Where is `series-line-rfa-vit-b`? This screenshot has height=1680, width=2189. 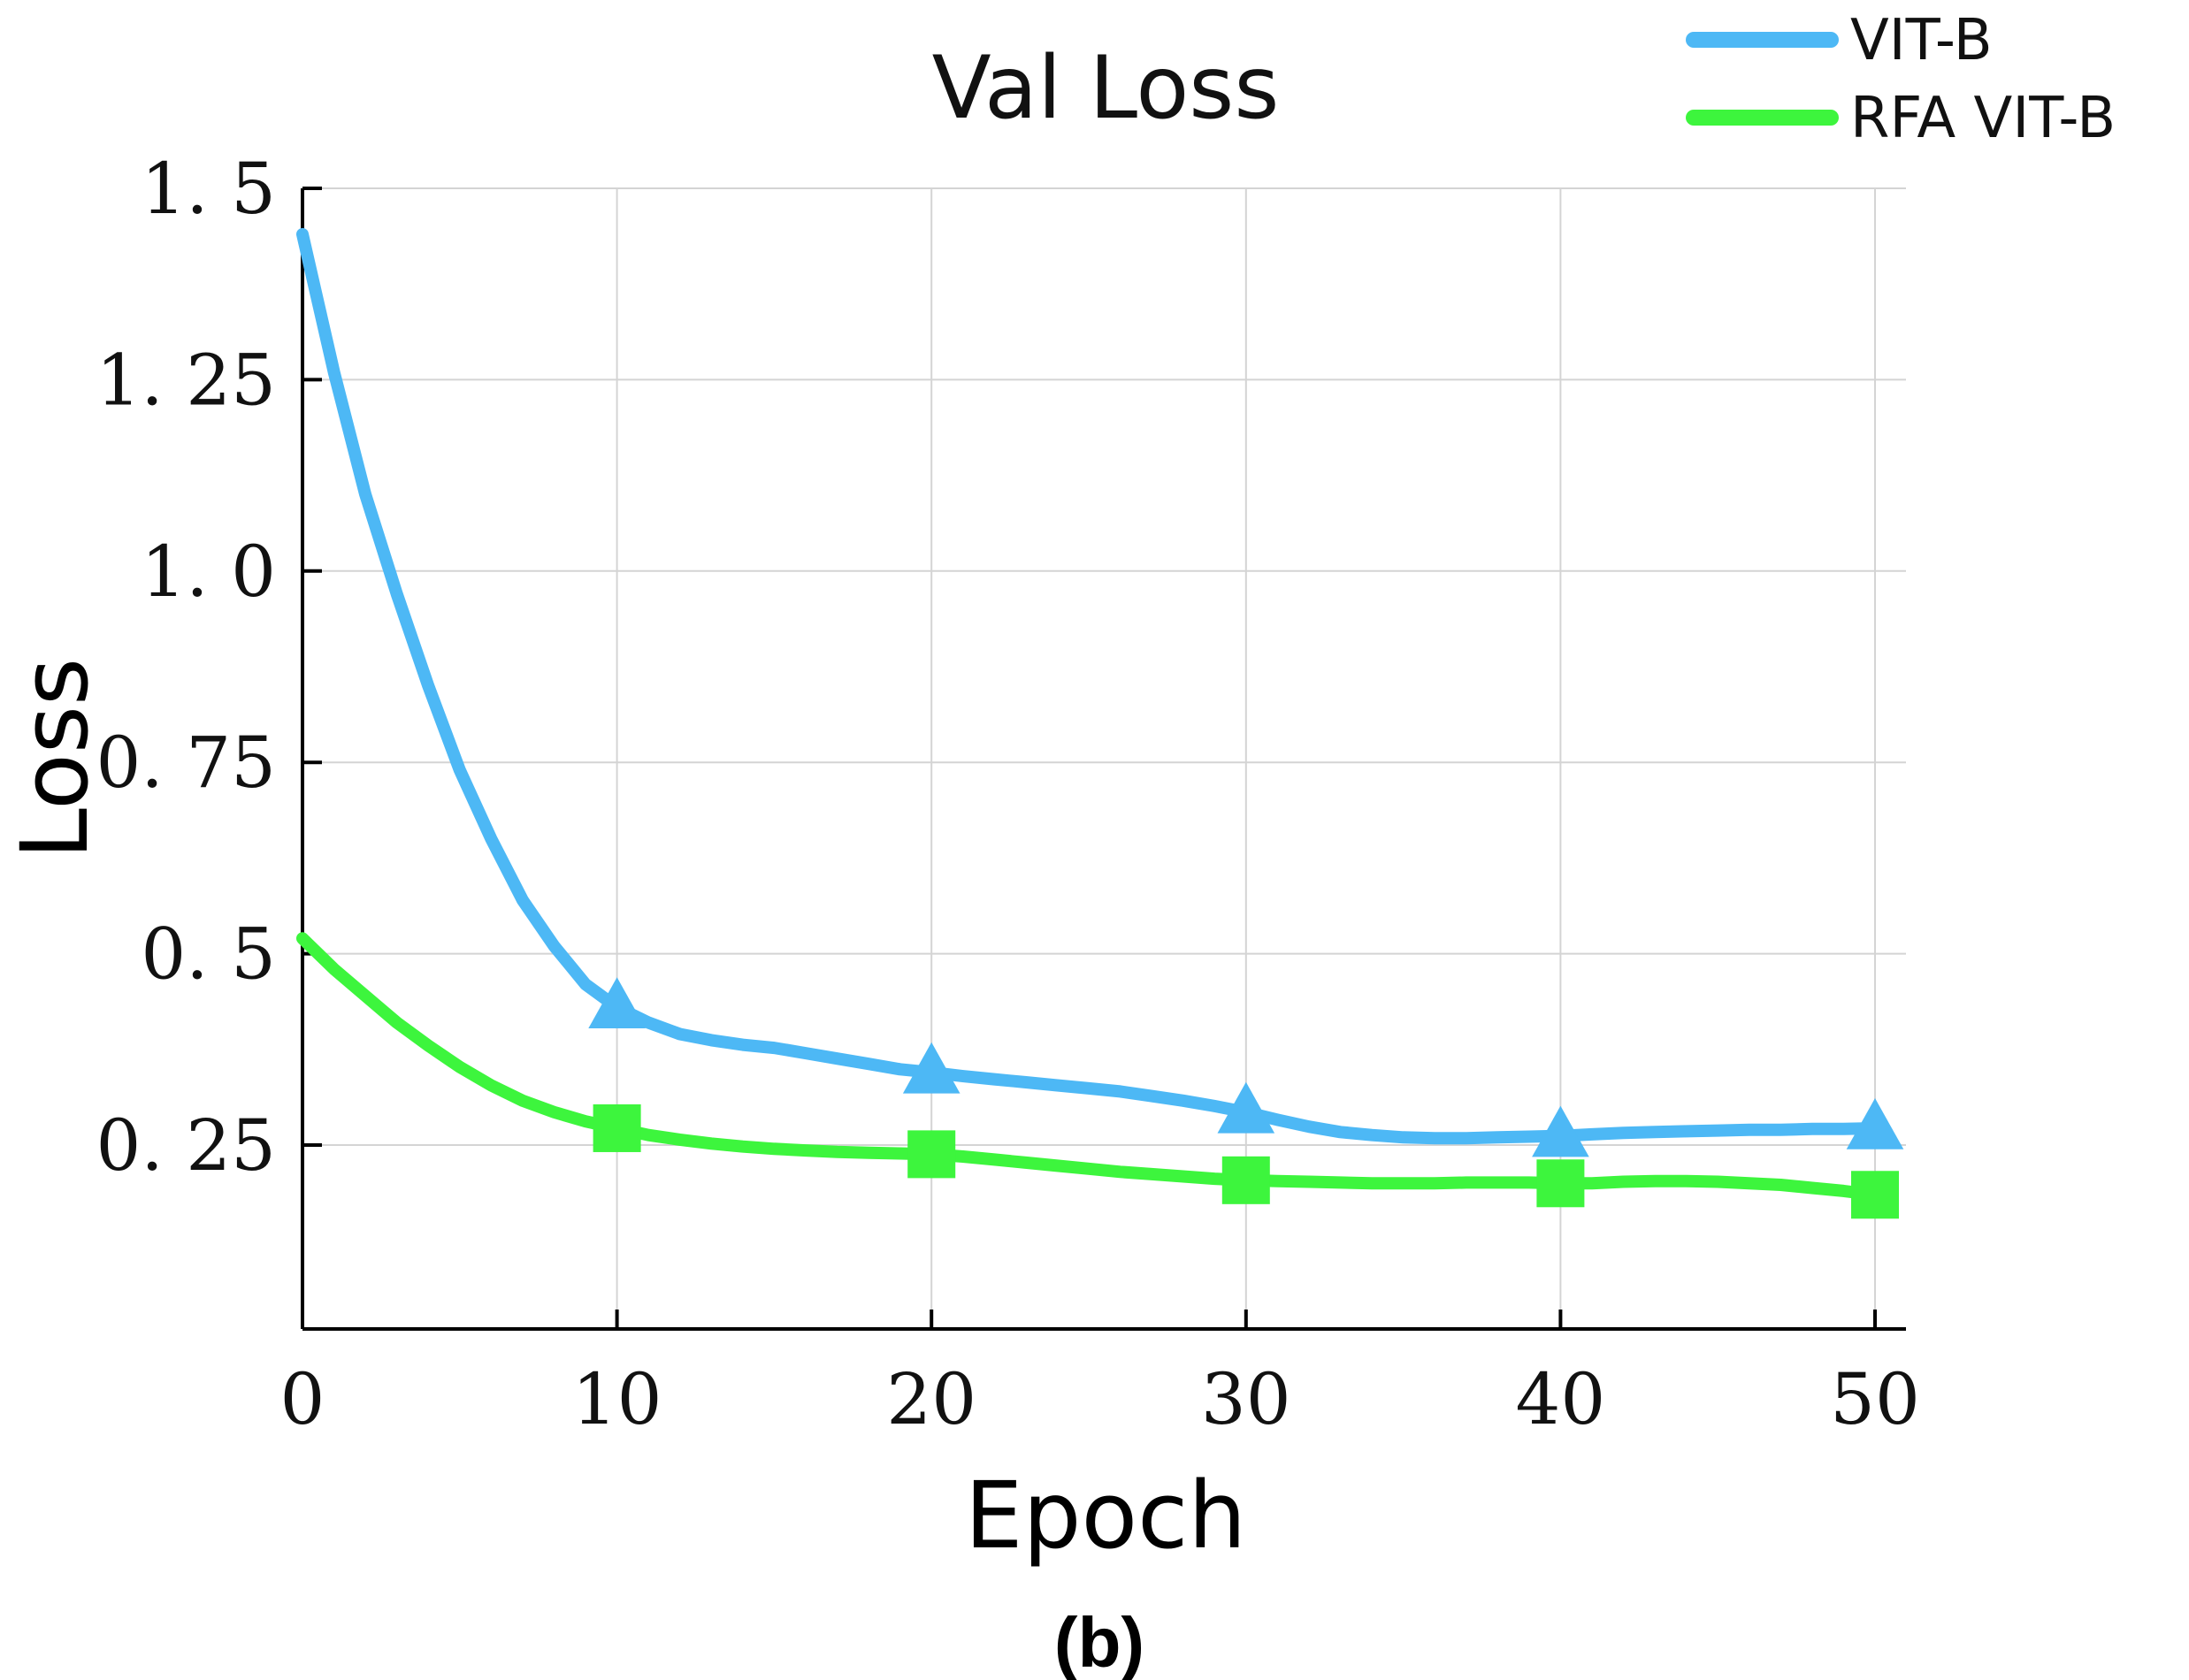 series-line-rfa-vit-b is located at coordinates (1088, 1067).